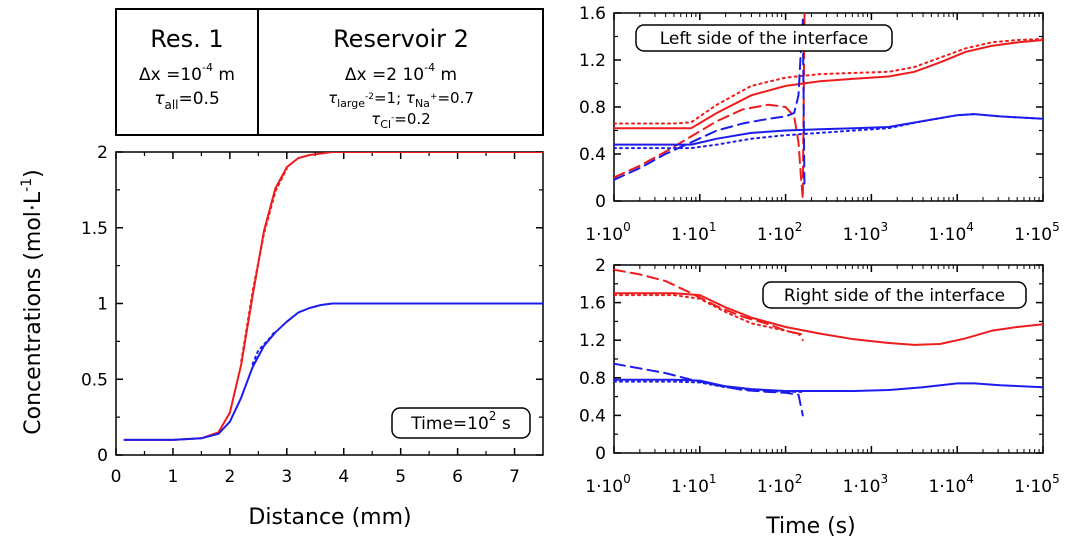  Describe the element at coordinates (392, 118) in the screenshot. I see `res2-tau3-sup: -` at that location.